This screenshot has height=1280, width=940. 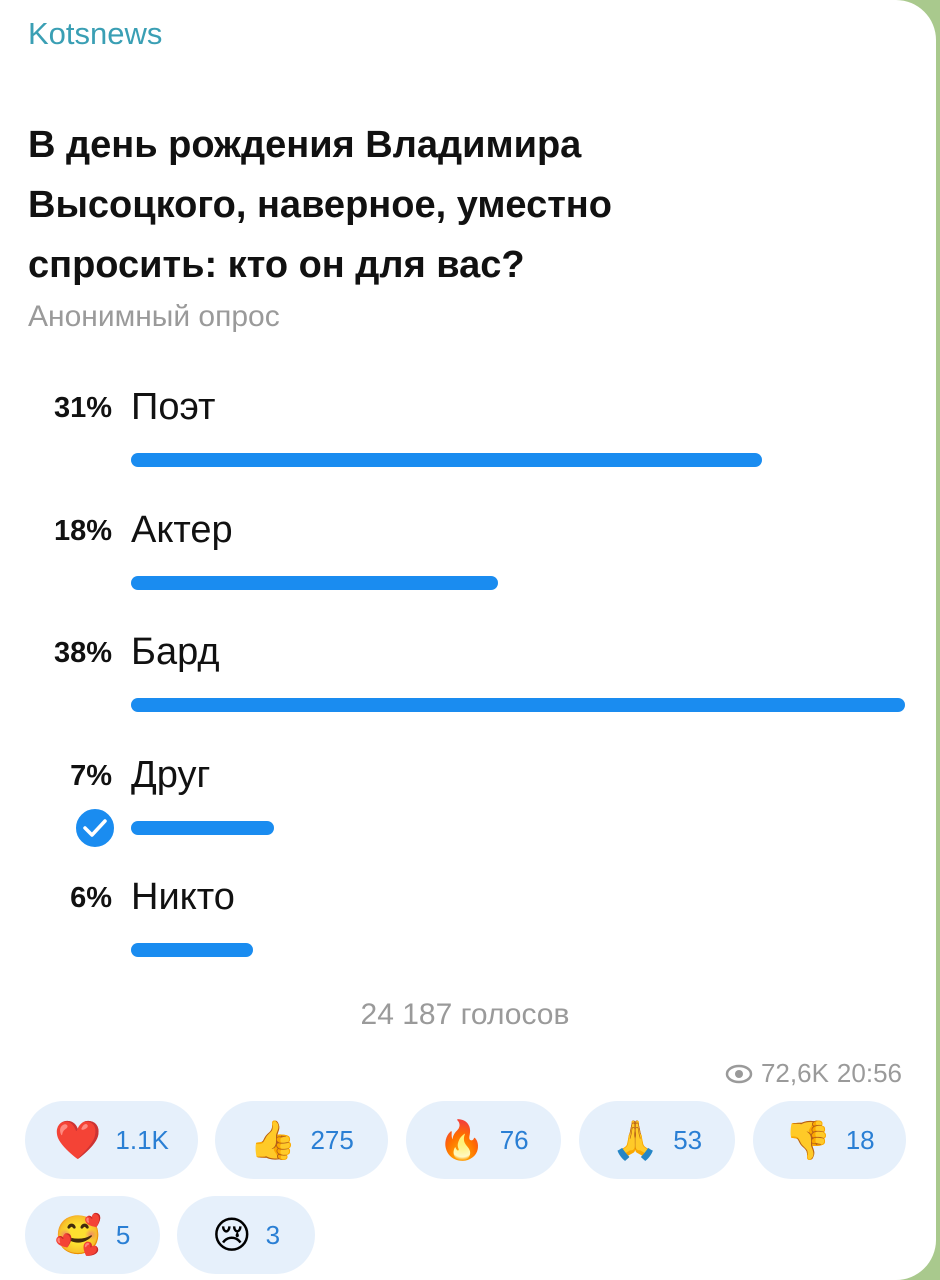 What do you see at coordinates (869, 1073) in the screenshot?
I see `time: 20:56` at bounding box center [869, 1073].